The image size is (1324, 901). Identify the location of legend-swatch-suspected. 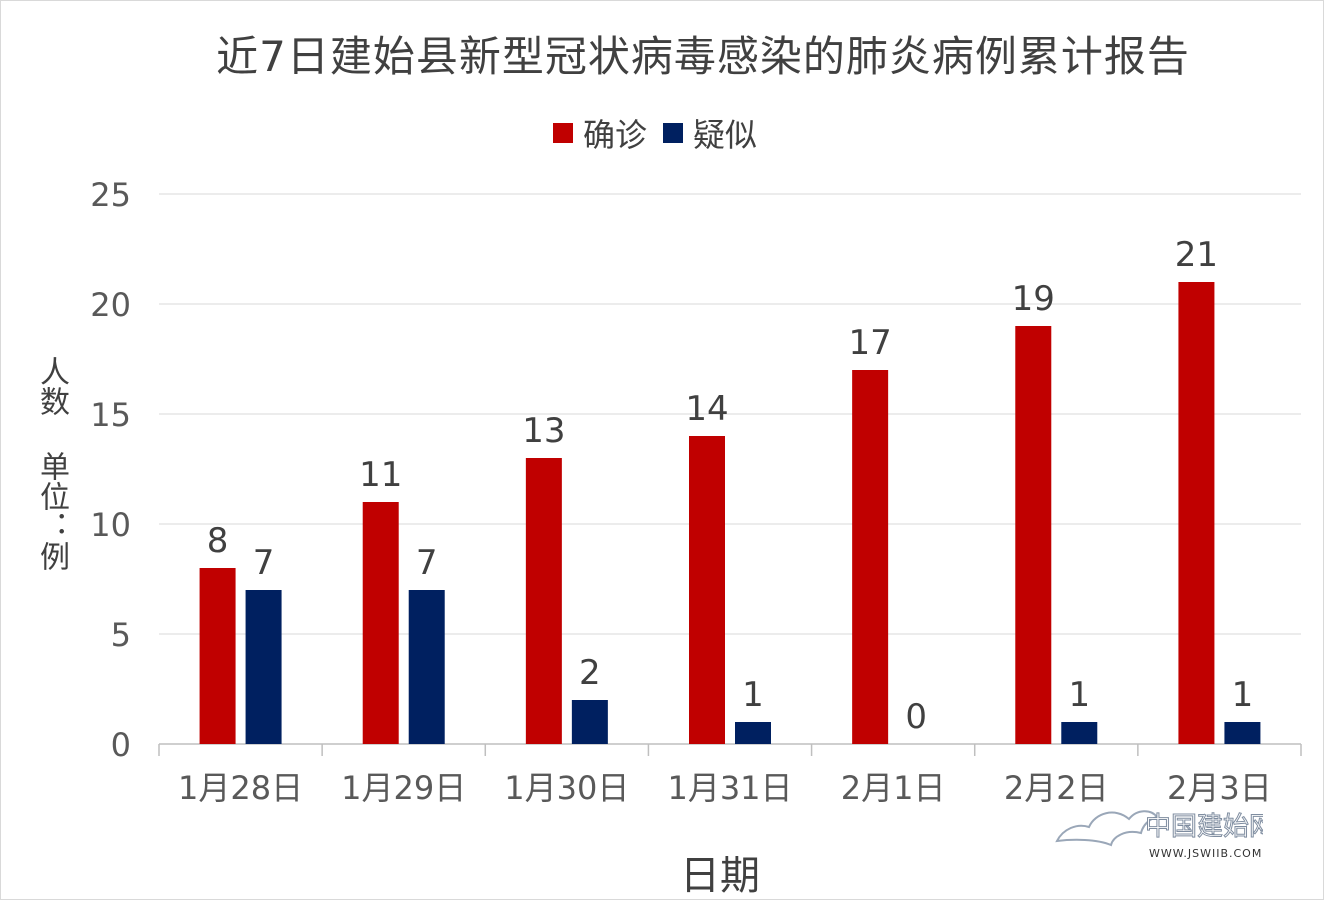
(673, 133).